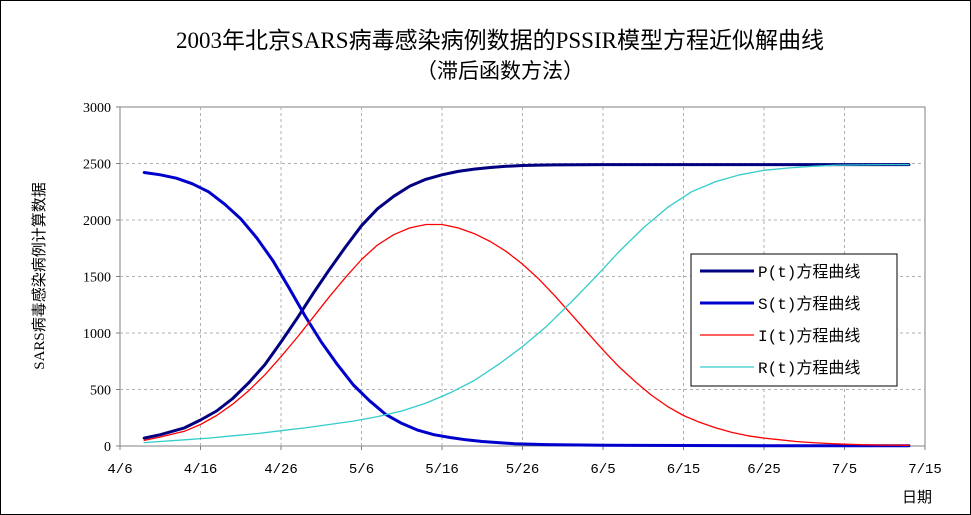 This screenshot has width=971, height=515. I want to click on x-tick-label: 4/26, so click(281, 470).